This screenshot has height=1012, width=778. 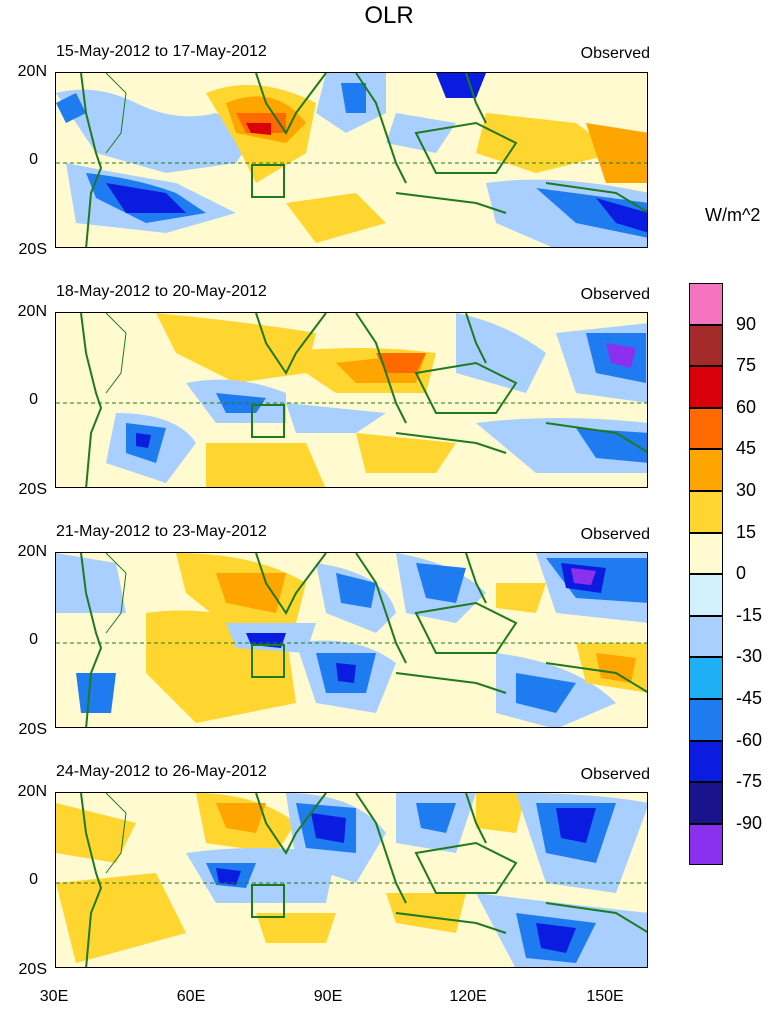 What do you see at coordinates (468, 996) in the screenshot?
I see `lon-label-120e: 120E` at bounding box center [468, 996].